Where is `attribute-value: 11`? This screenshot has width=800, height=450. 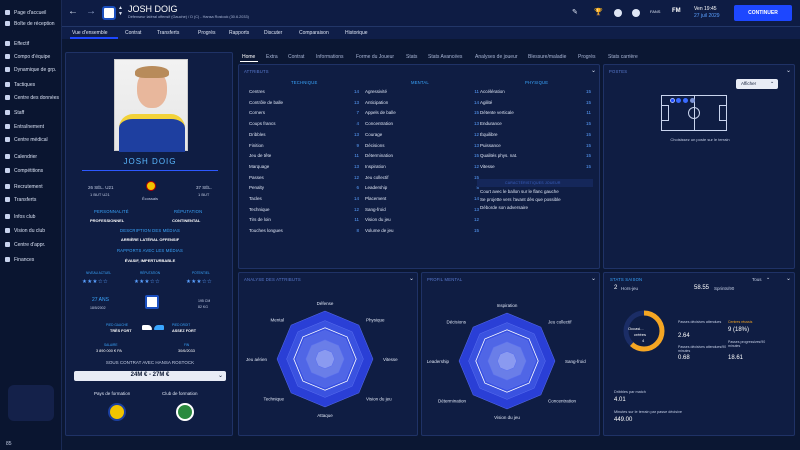
attribute-value: 11 is located at coordinates (356, 156).